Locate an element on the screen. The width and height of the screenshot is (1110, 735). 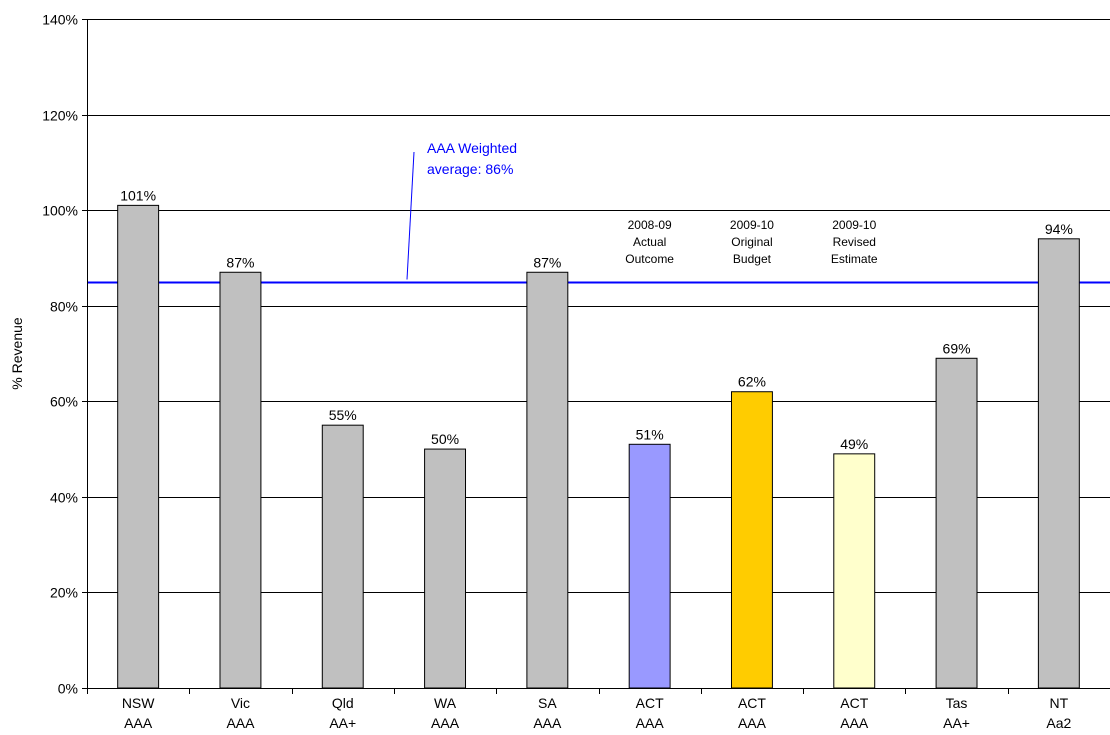
y-tick-label: 60% is located at coordinates (64, 402).